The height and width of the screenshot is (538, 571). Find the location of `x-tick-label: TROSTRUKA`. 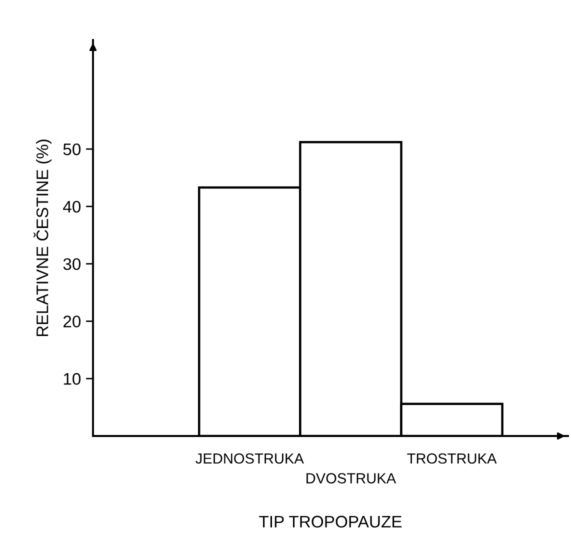

x-tick-label: TROSTRUKA is located at coordinates (452, 458).